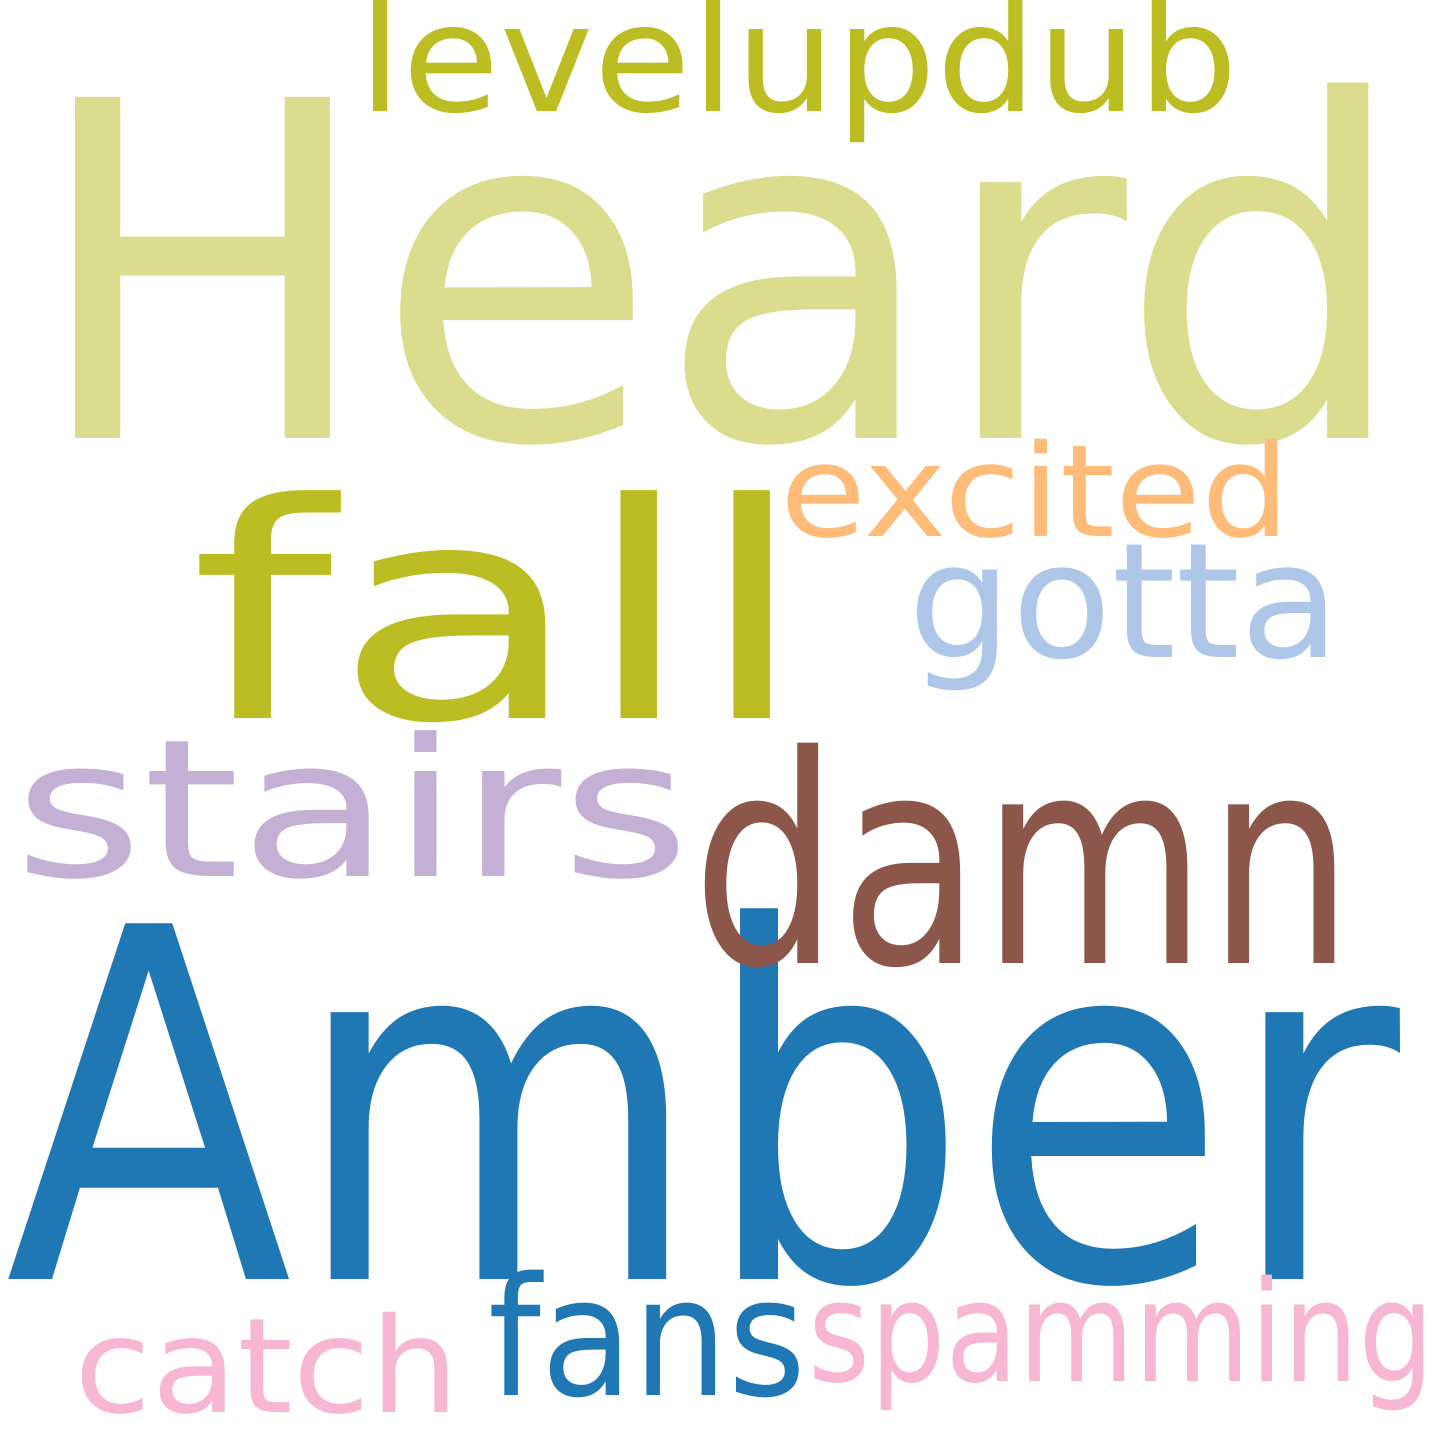 This screenshot has width=1440, height=1440. I want to click on word-spamming: spamming, so click(1121, 1333).